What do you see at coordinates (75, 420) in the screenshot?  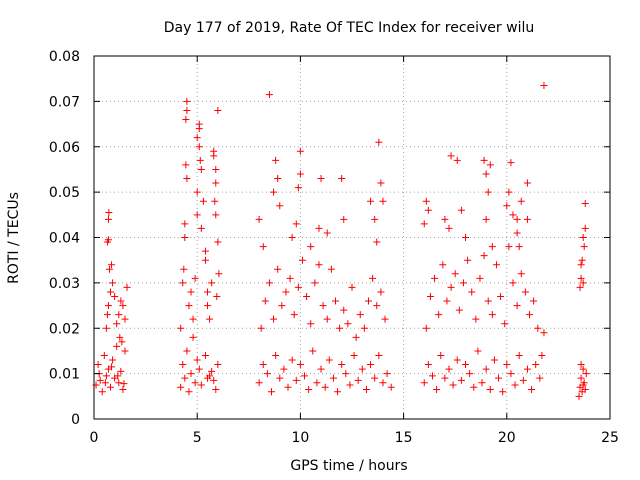 I see `y-tick-label: 0` at bounding box center [75, 420].